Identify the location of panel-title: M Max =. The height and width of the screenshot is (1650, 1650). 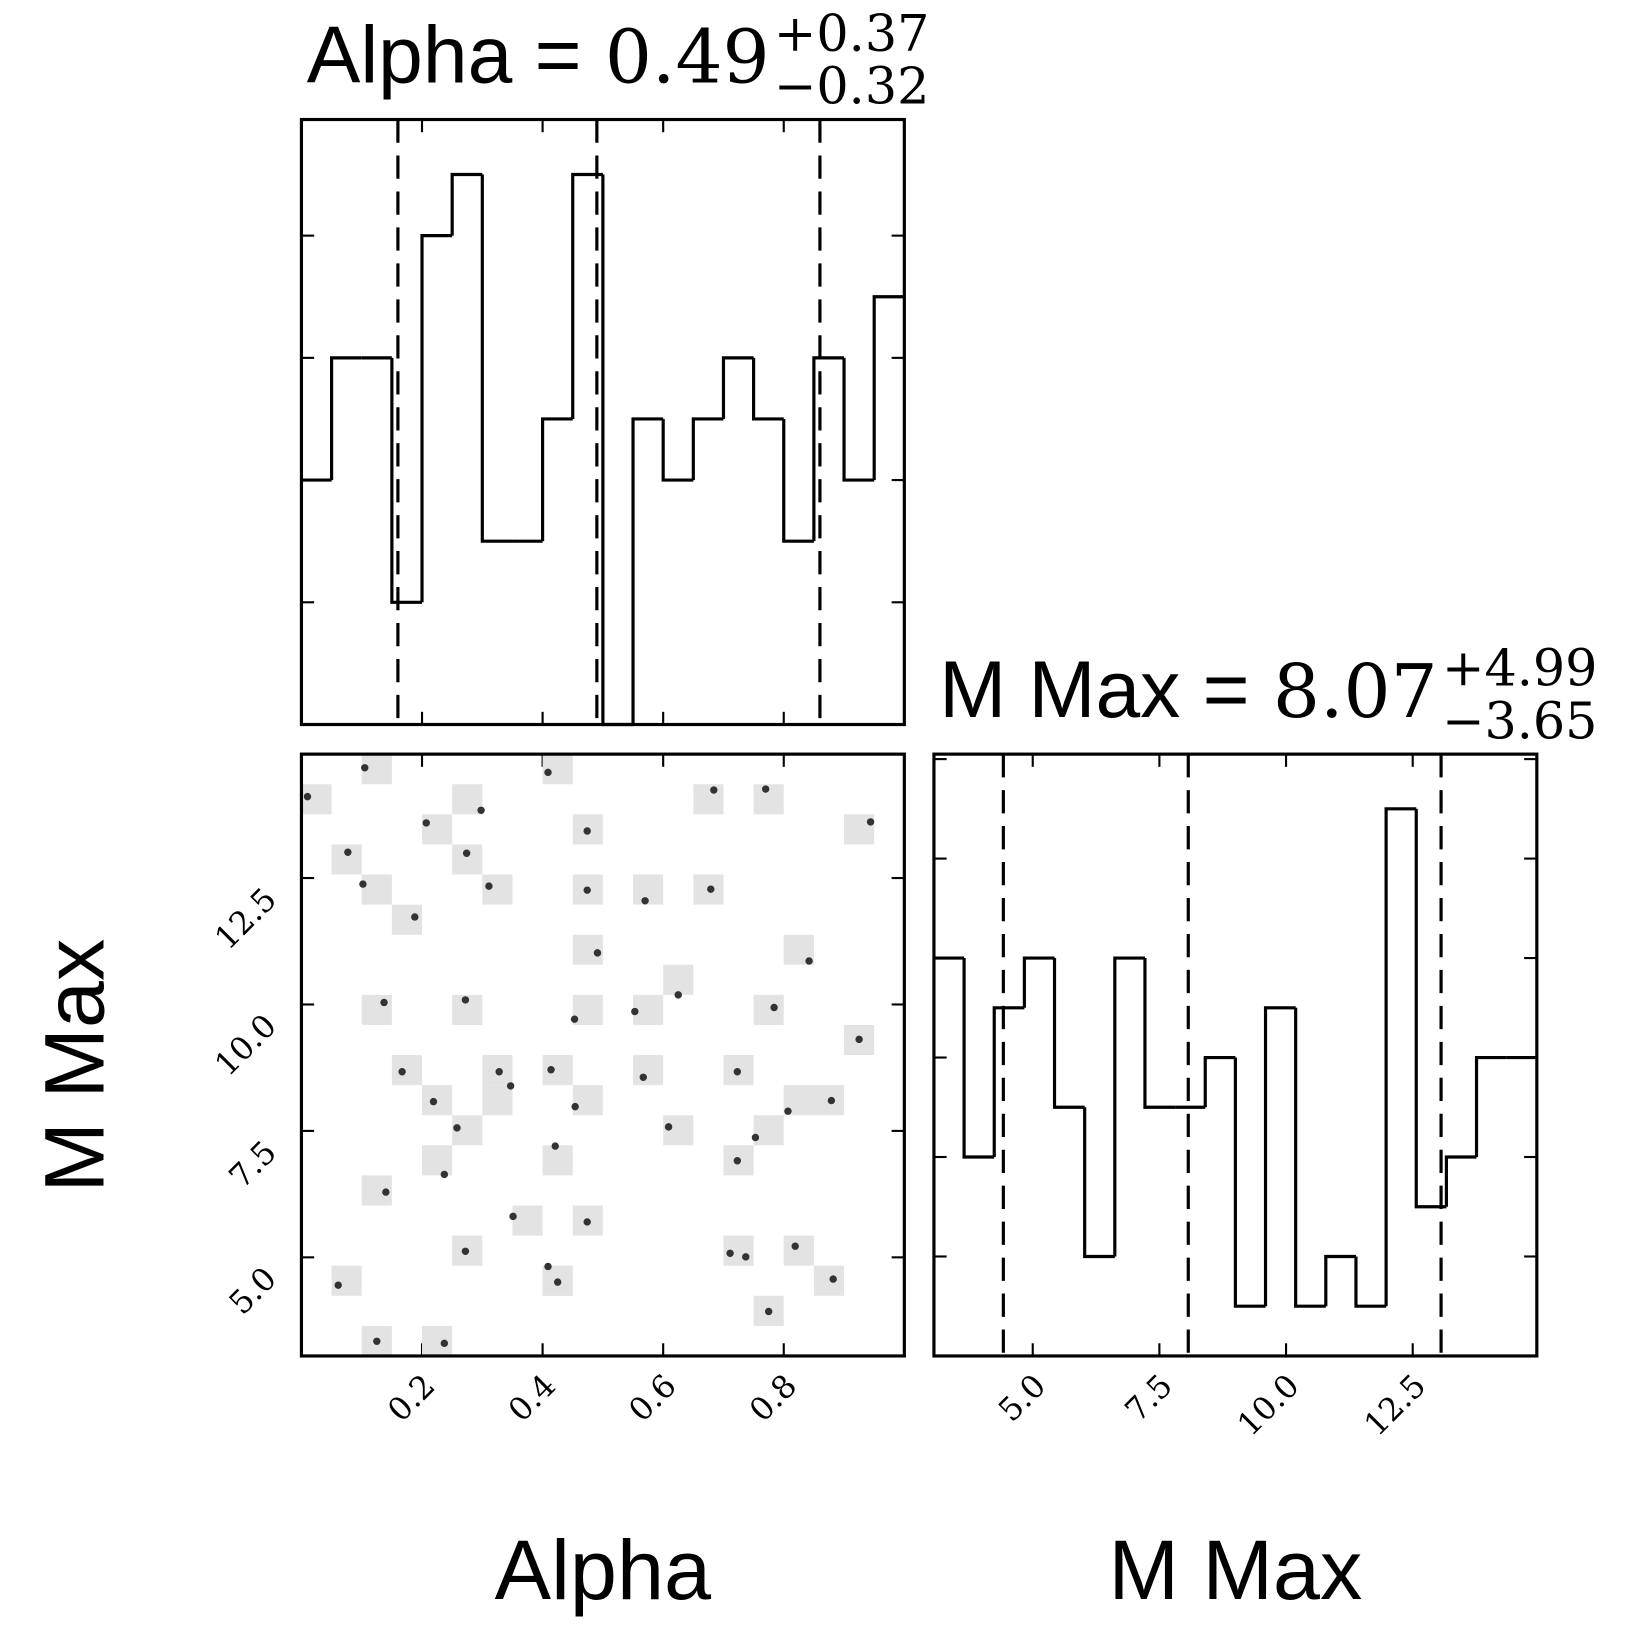
(1094, 690).